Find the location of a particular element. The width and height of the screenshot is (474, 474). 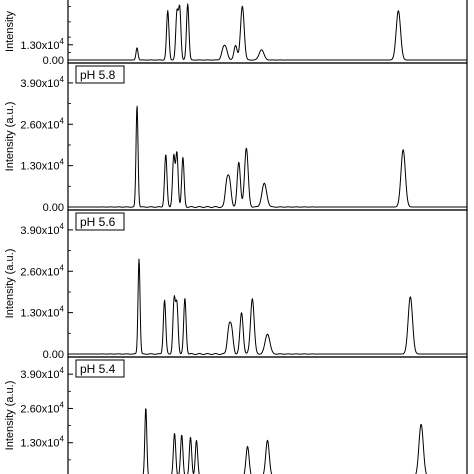

panel-label: pH 5.8 is located at coordinates (98, 75).